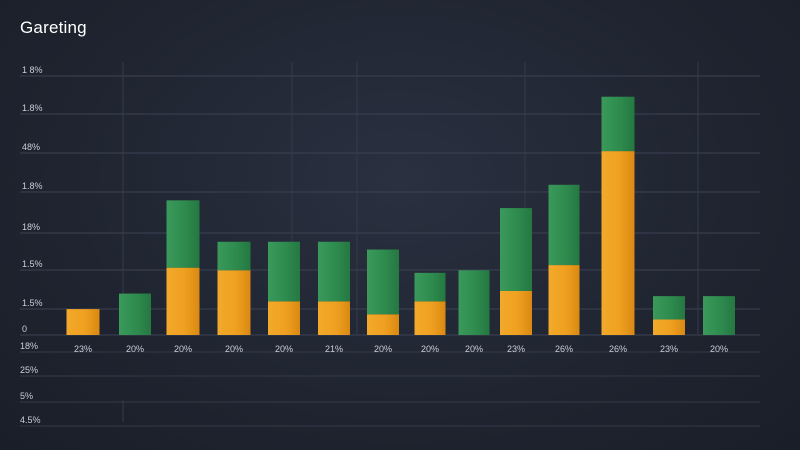 This screenshot has width=800, height=450. Describe the element at coordinates (31, 147) in the screenshot. I see `y-tick-label: 48%` at that location.